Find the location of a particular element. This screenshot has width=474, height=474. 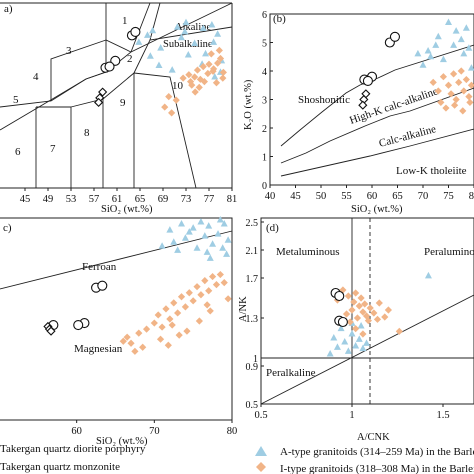

panel-c-magnesian-label: Magnesian is located at coordinates (98, 349).